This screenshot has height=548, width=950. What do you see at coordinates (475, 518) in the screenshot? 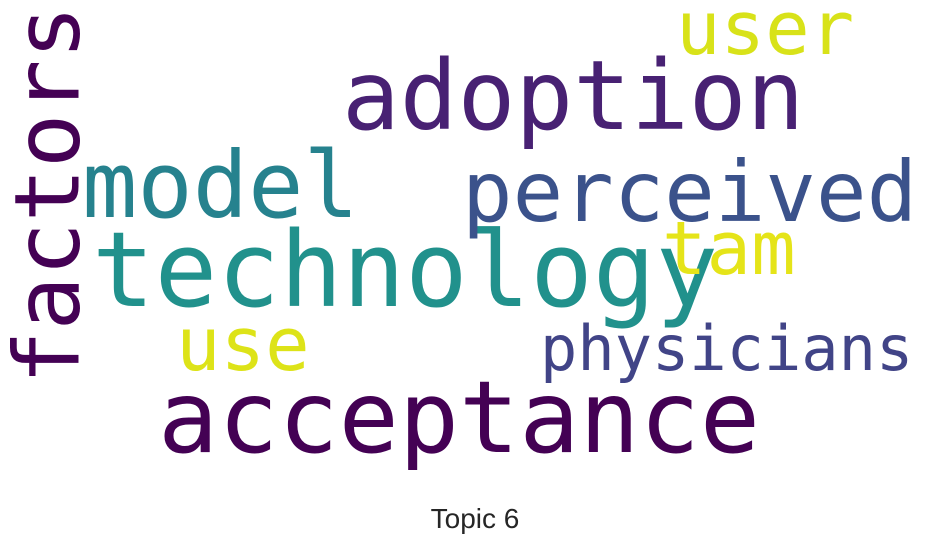
I see `chart-title: Topic 6` at bounding box center [475, 518].